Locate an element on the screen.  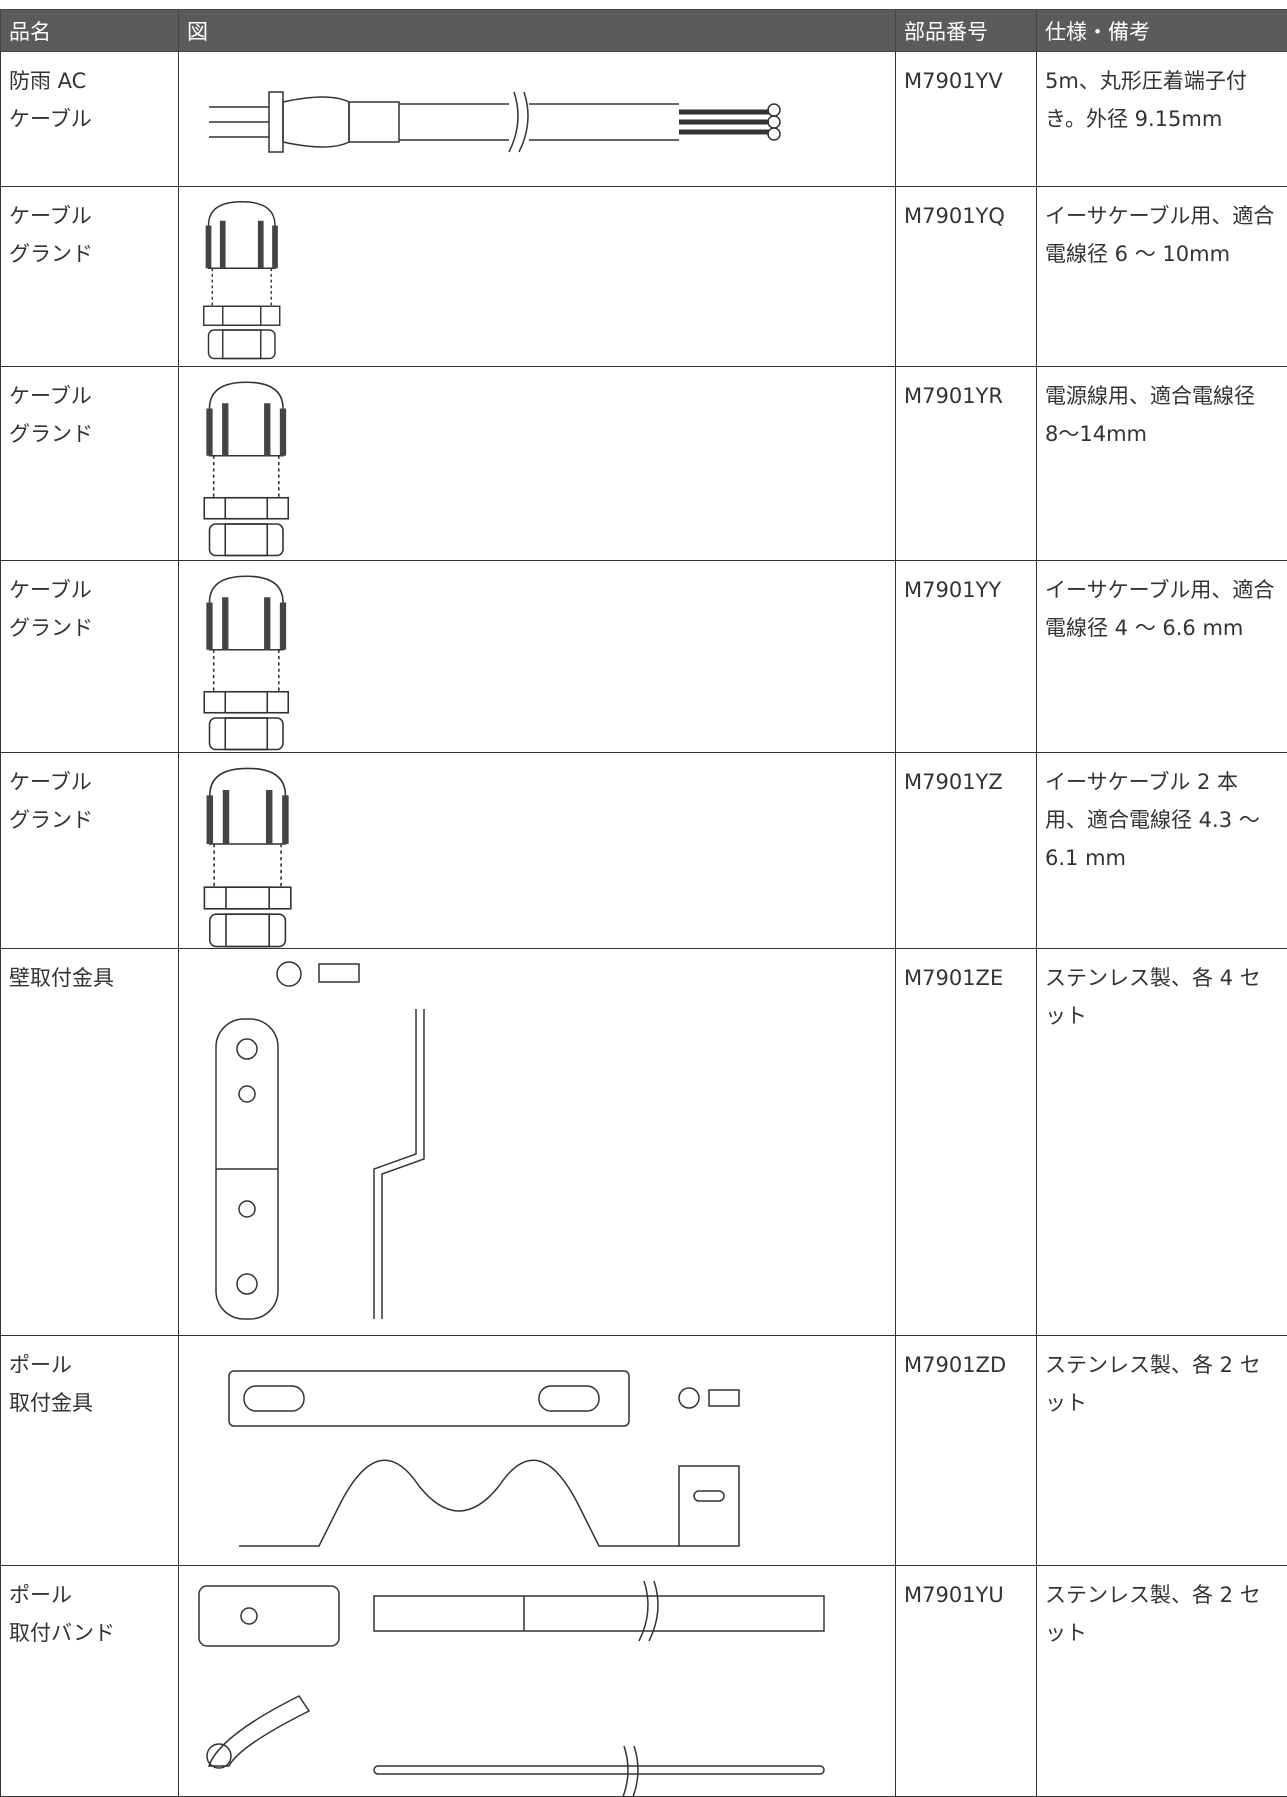
header-cell: 図 is located at coordinates (537, 31).